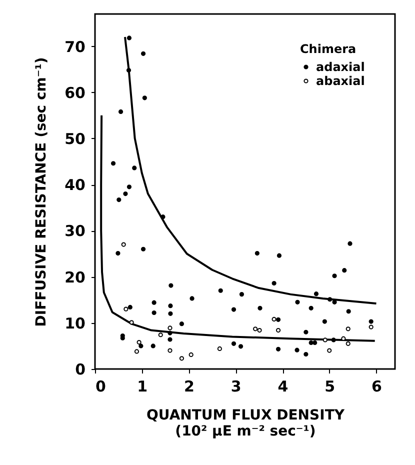 The width and height of the screenshot is (415, 465). What do you see at coordinates (377, 387) in the screenshot?
I see `x-tick-label: 6` at bounding box center [377, 387].